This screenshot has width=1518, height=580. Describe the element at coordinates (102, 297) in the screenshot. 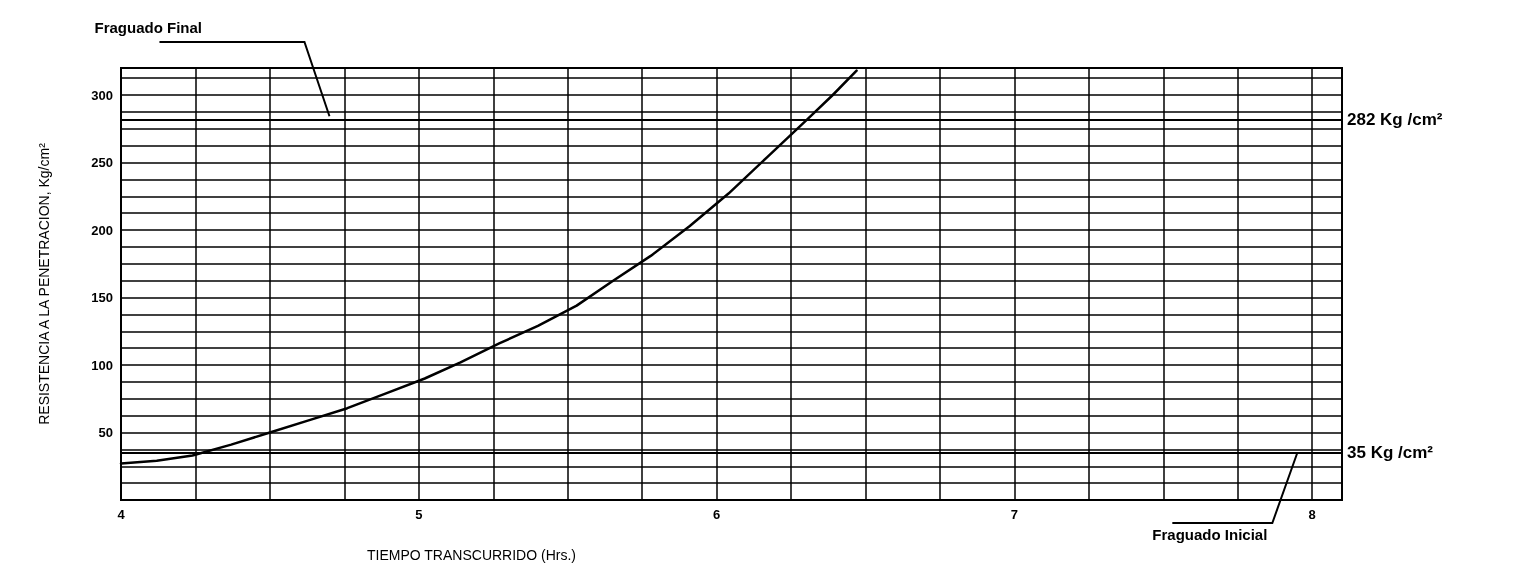

I see `y-tick-label: 150` at that location.